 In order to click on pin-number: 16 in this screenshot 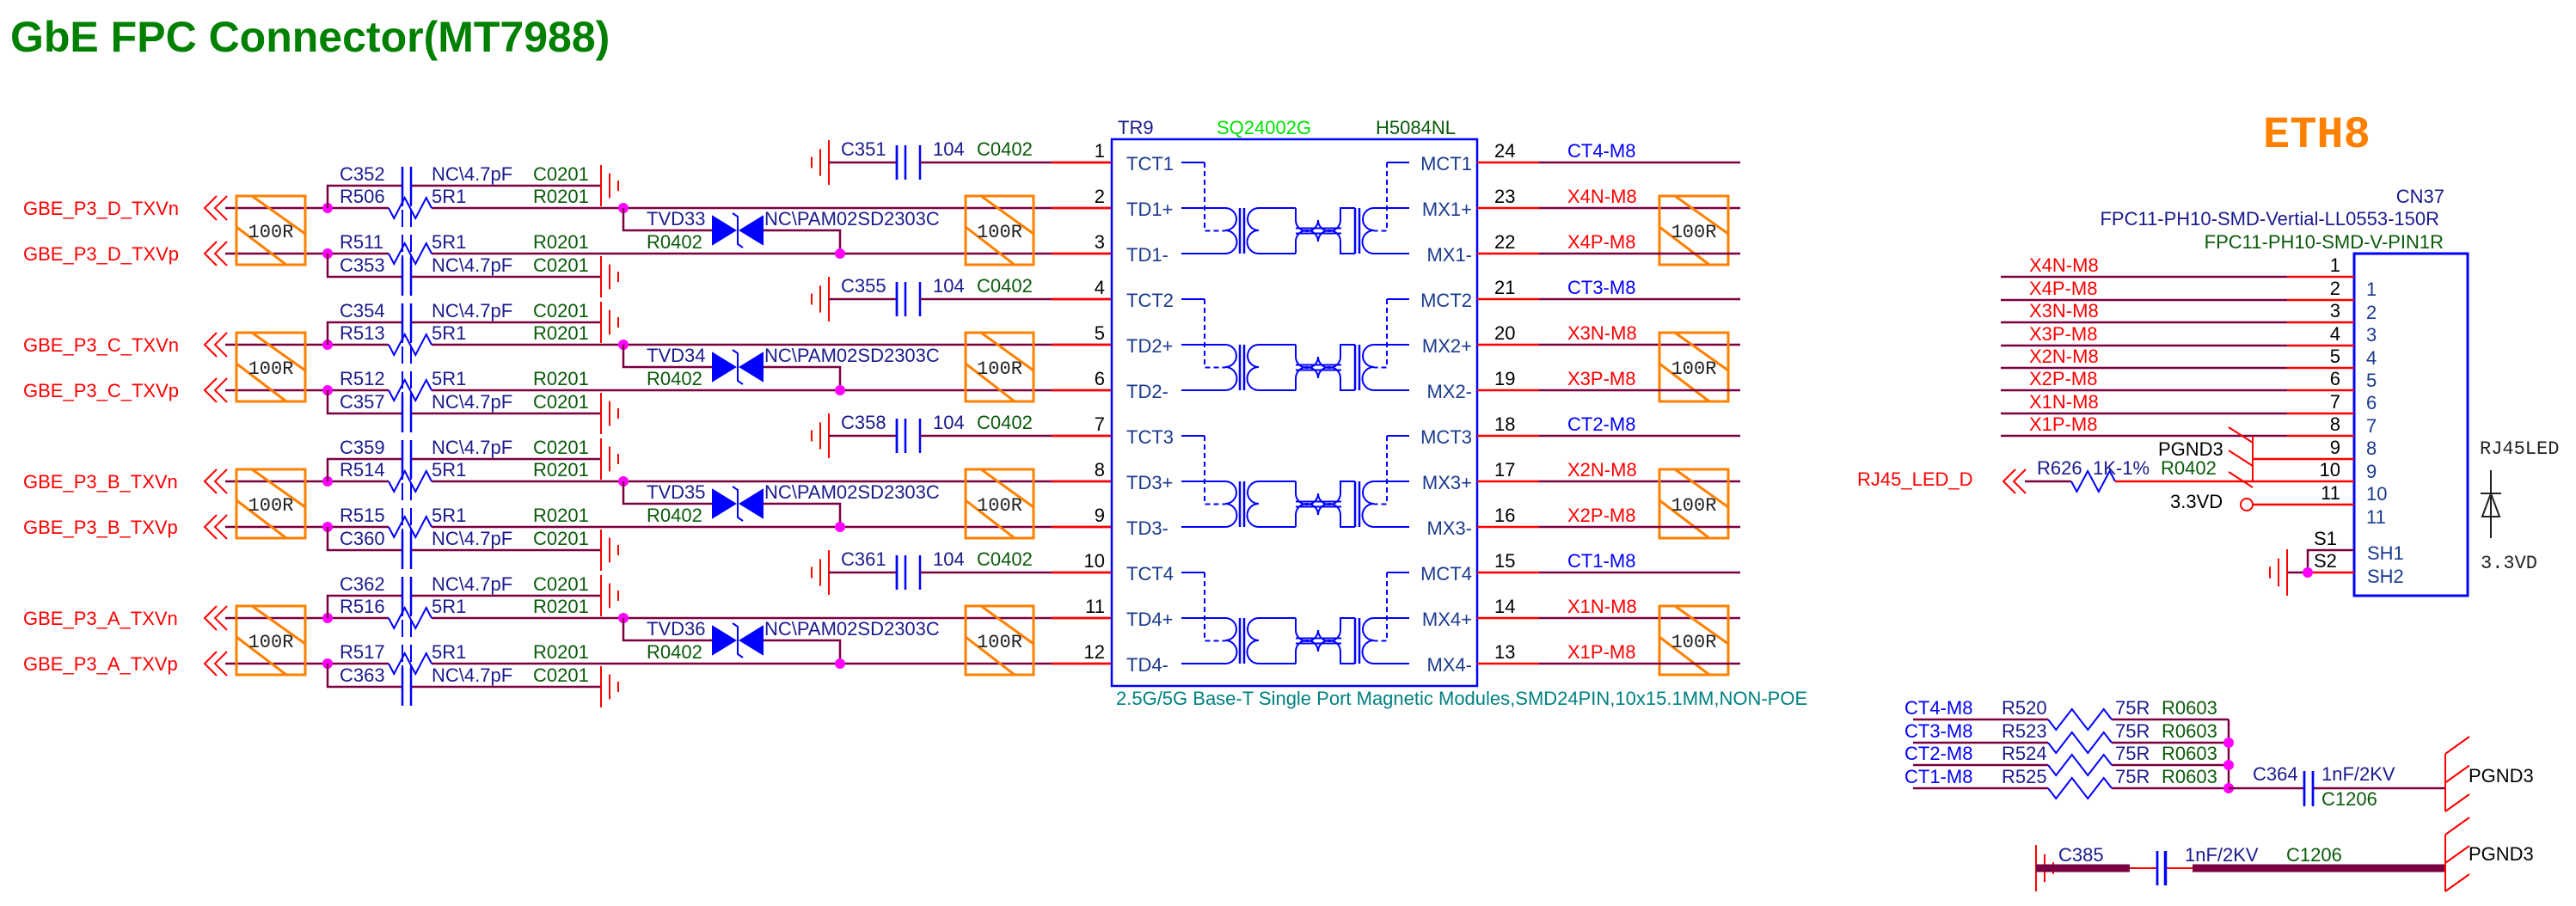, I will do `click(1504, 515)`.